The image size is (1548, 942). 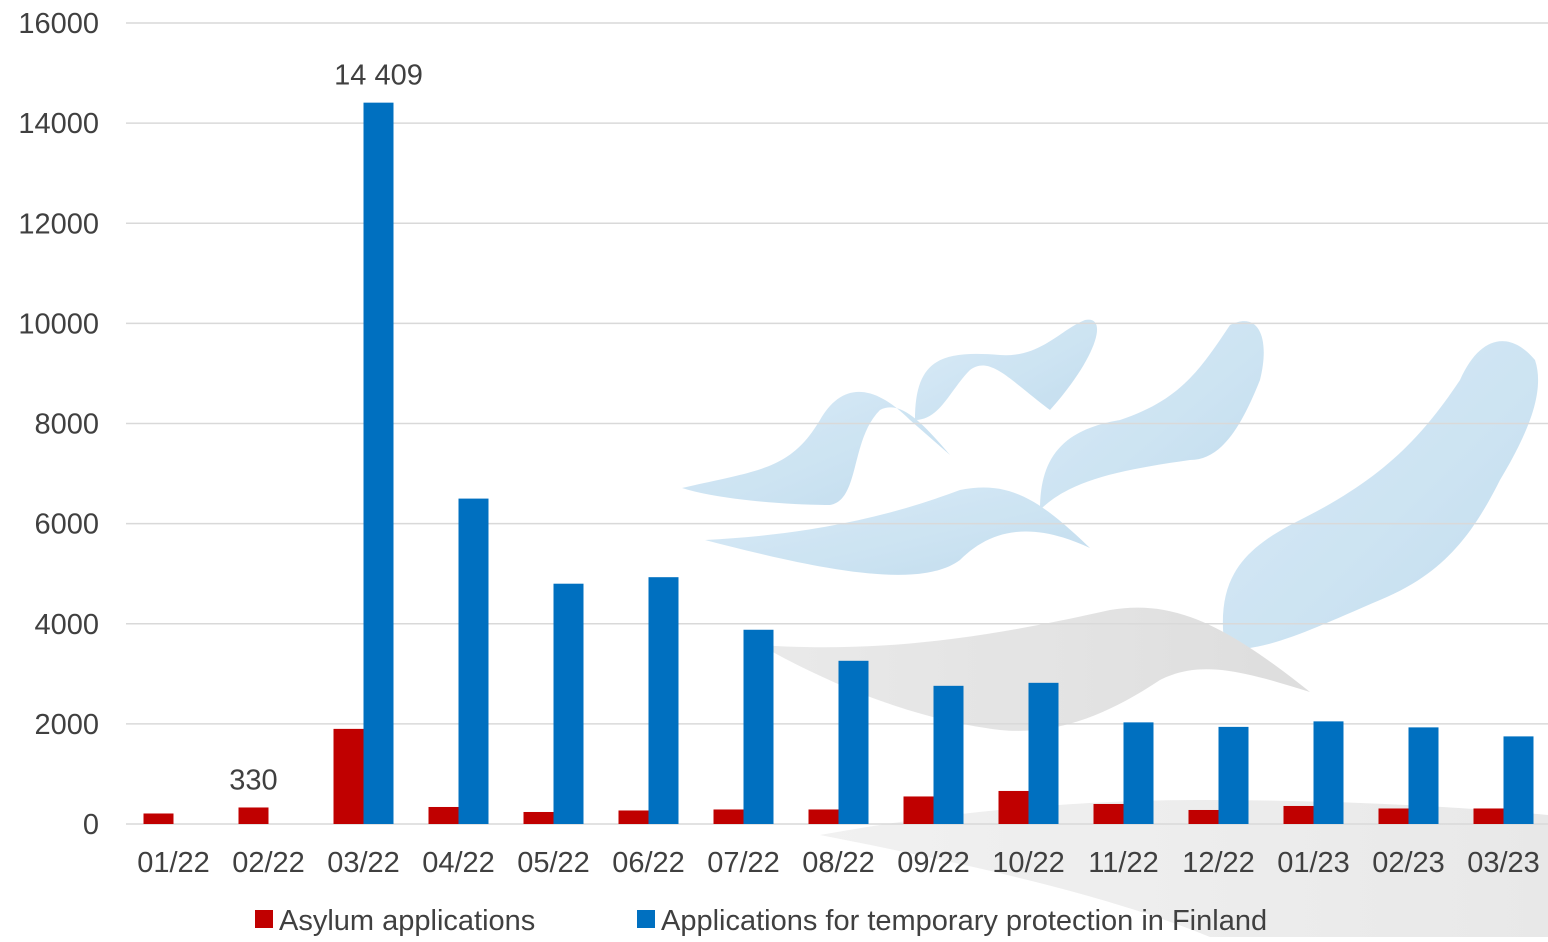 What do you see at coordinates (58, 324) in the screenshot?
I see `y-tick-label: 10000` at bounding box center [58, 324].